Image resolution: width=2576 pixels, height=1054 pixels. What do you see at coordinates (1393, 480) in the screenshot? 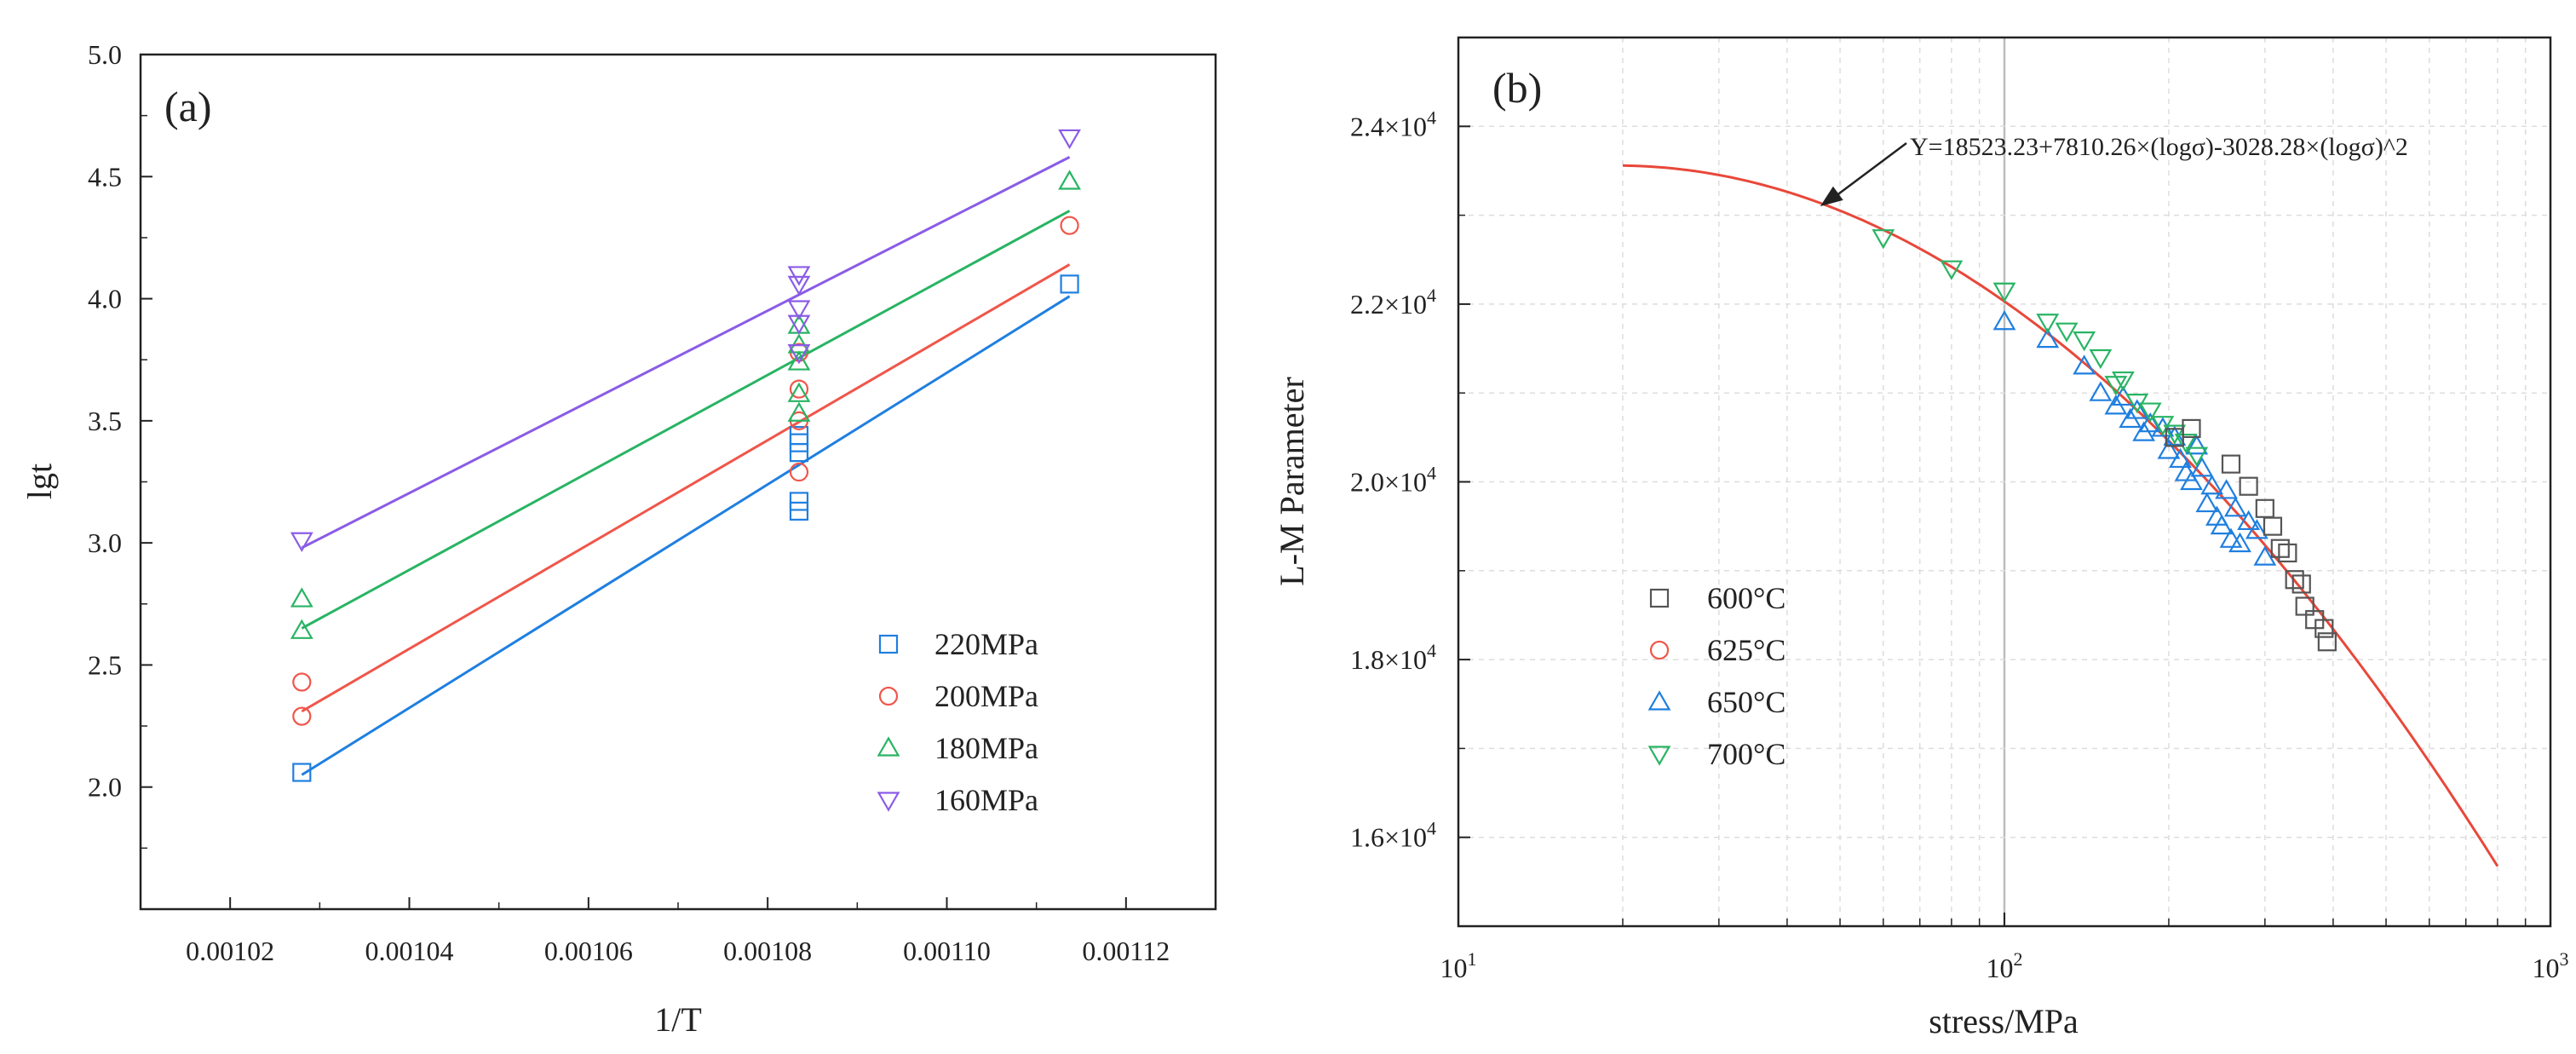
I see `y-tick-label-b: 2.0×10⁴` at bounding box center [1393, 480].